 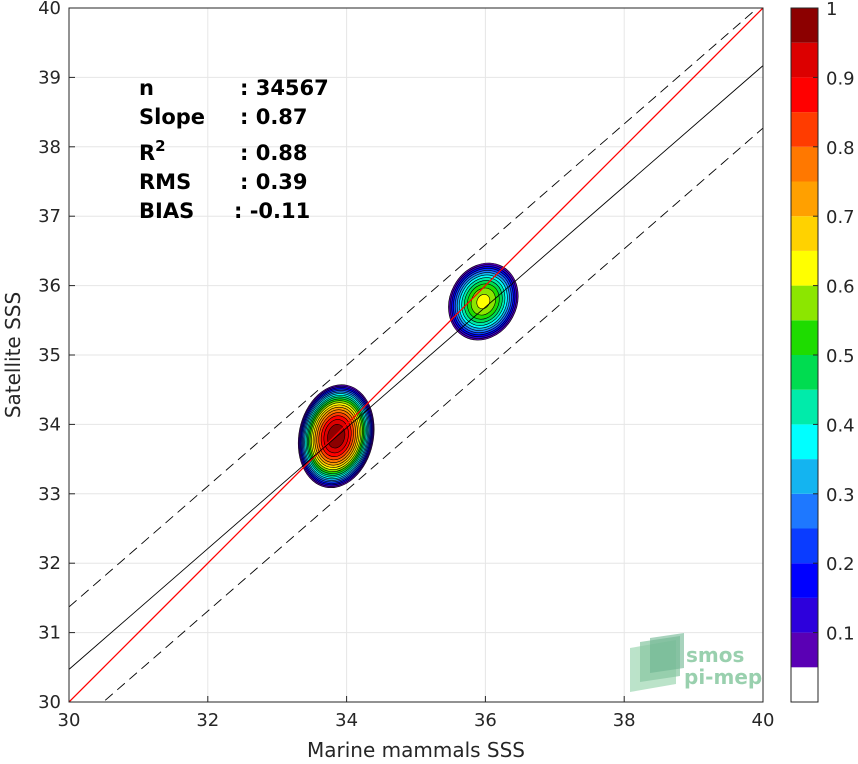 I want to click on x-tick-label: 36, so click(x=485, y=720).